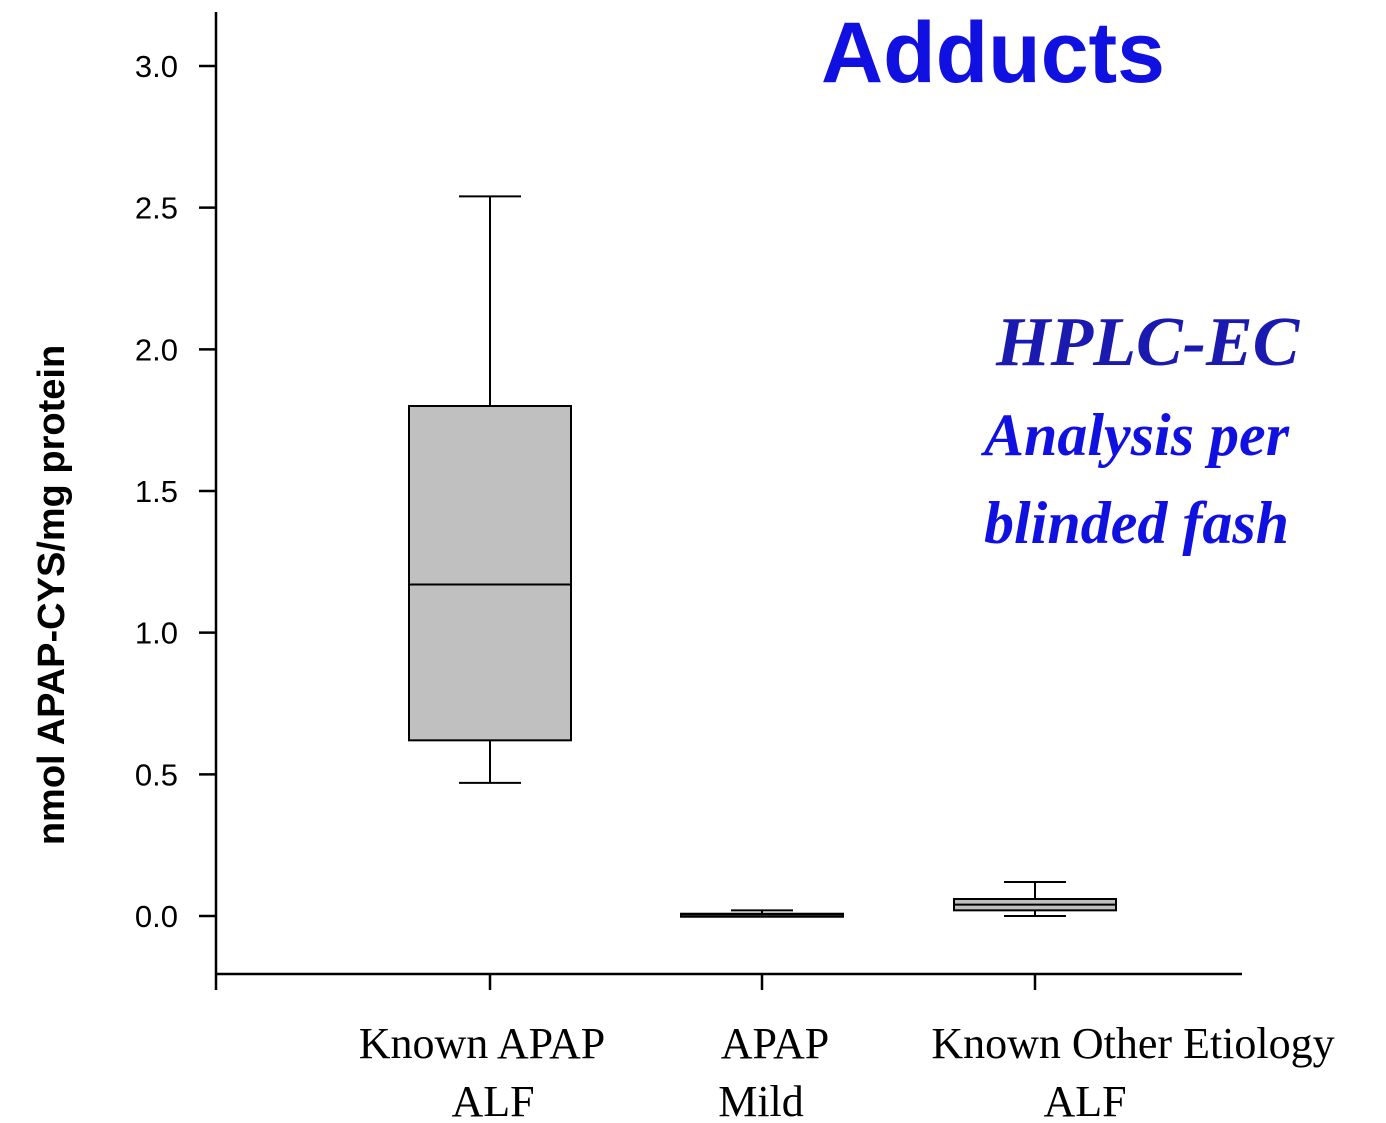 This screenshot has height=1123, width=1386. I want to click on y-tick-label: 1.5, so click(156, 491).